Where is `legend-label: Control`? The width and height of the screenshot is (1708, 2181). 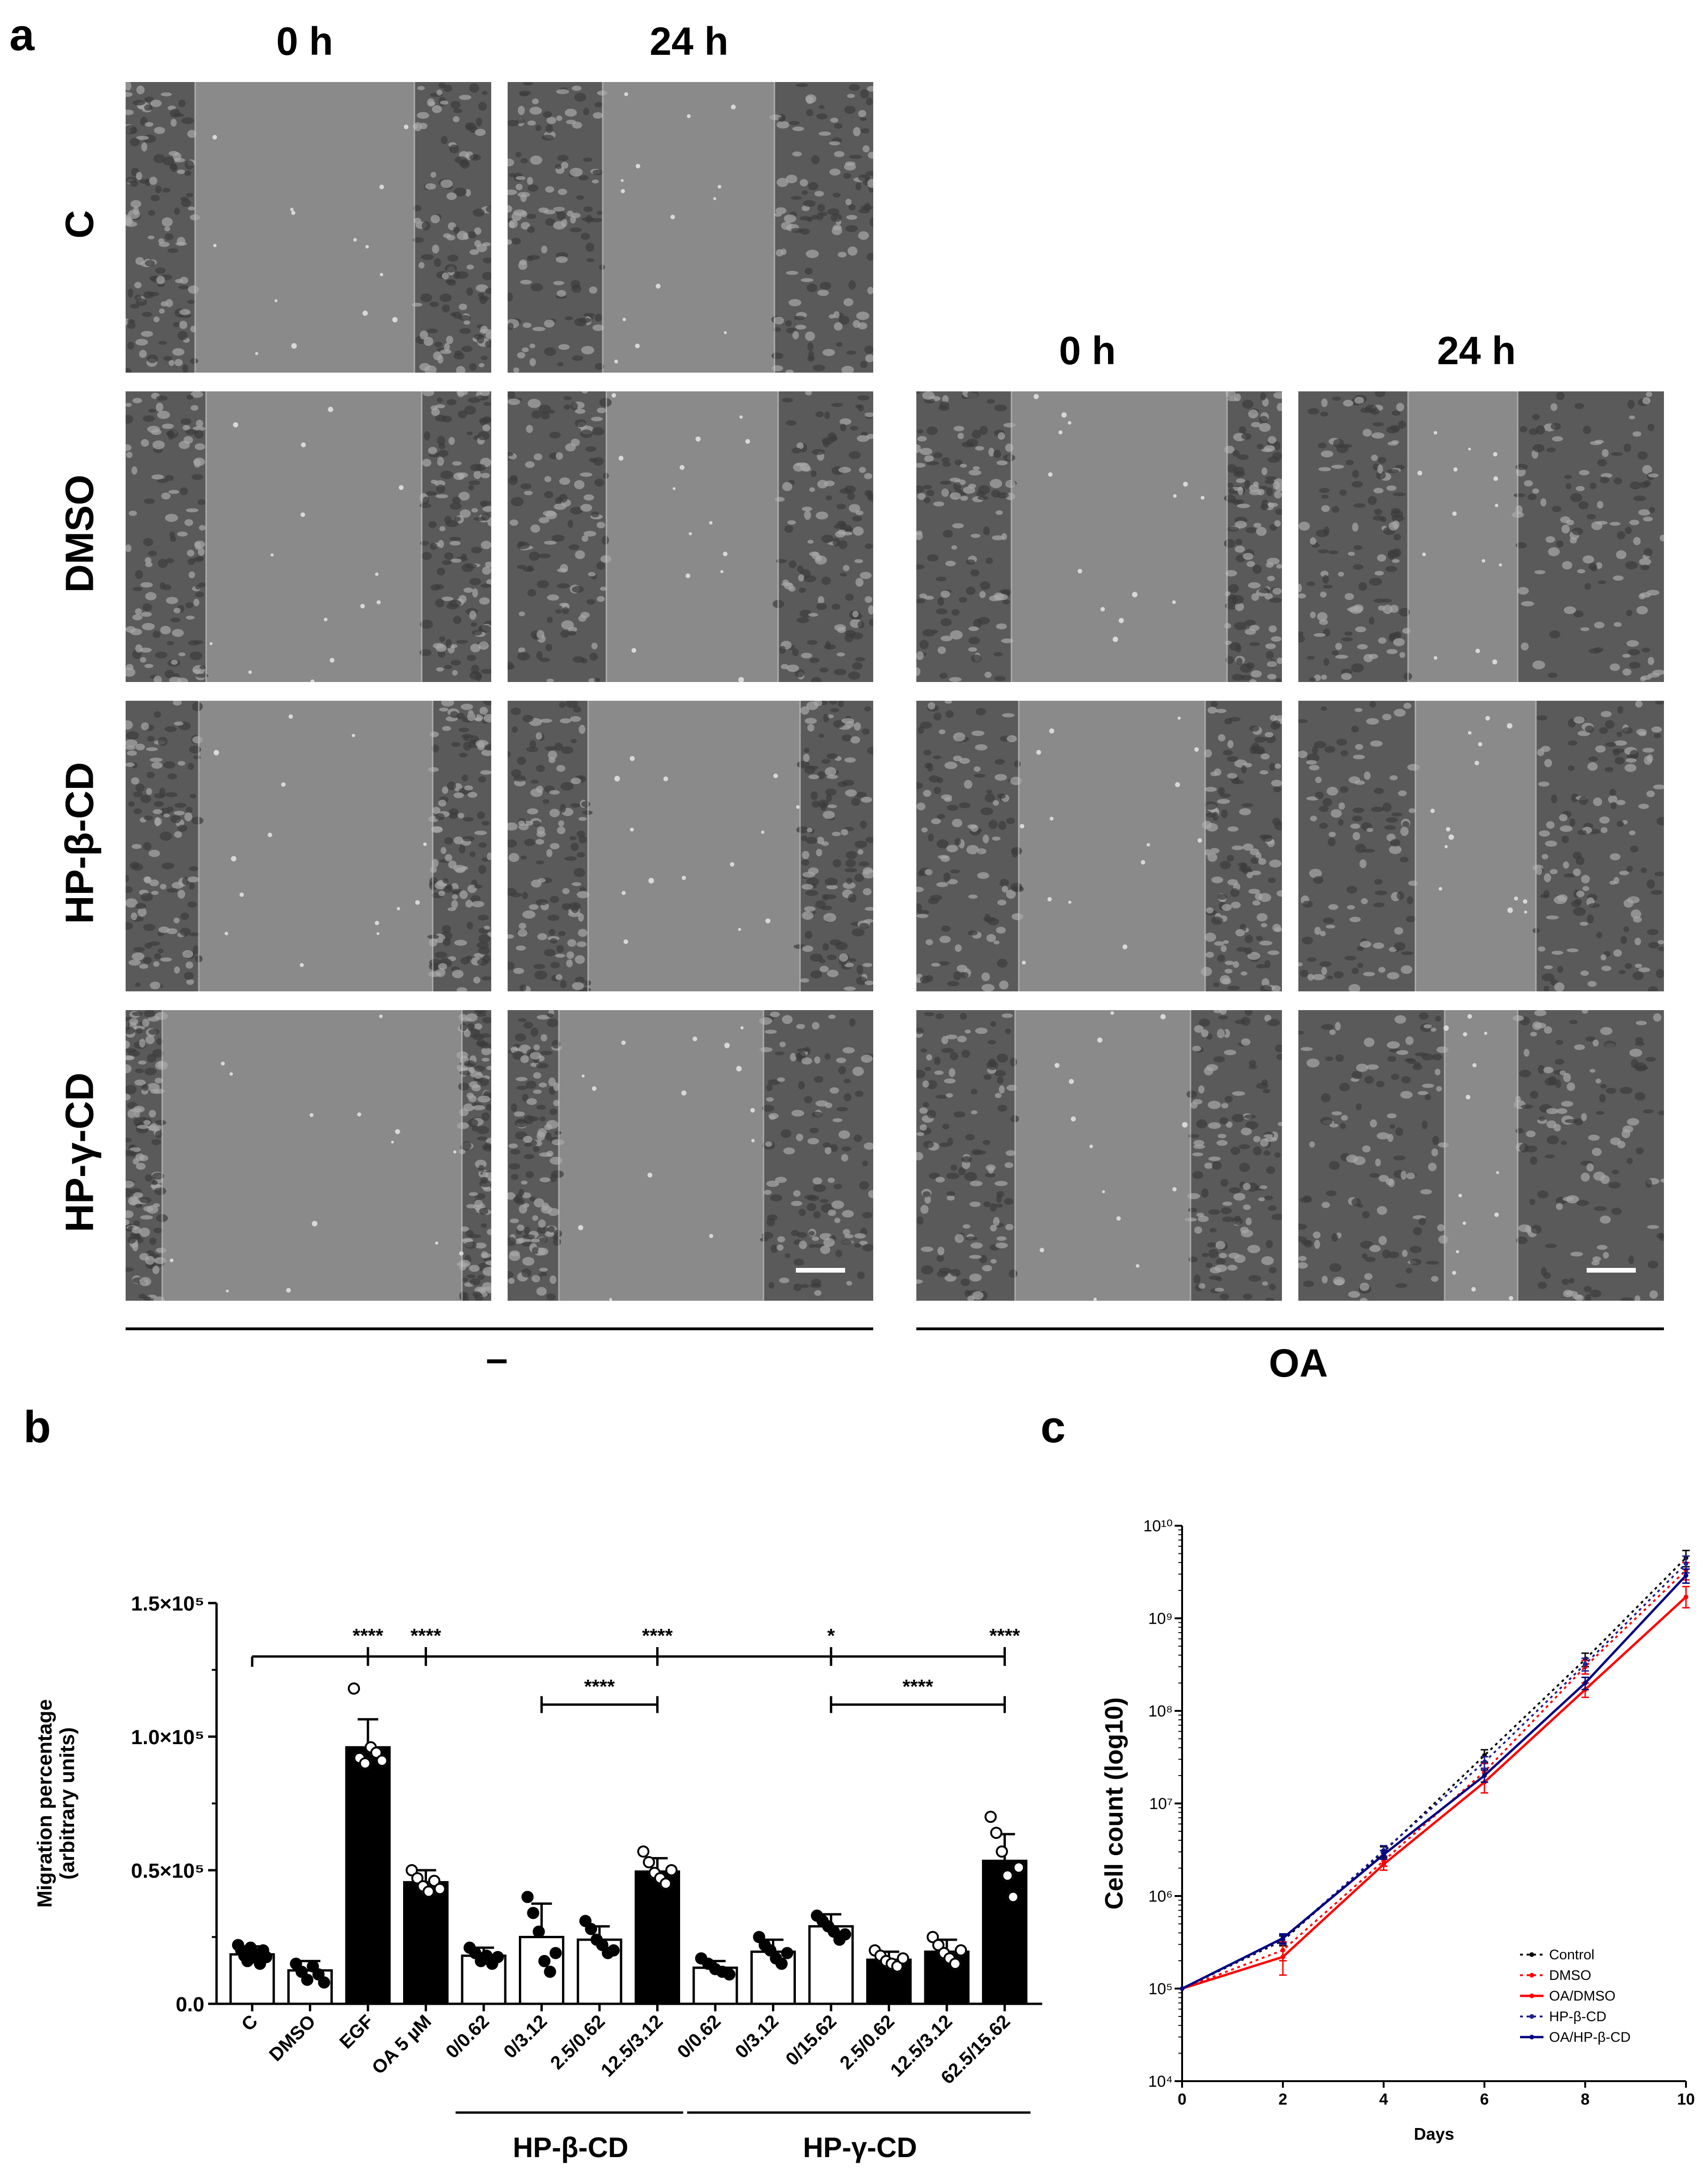
legend-label: Control is located at coordinates (1572, 1955).